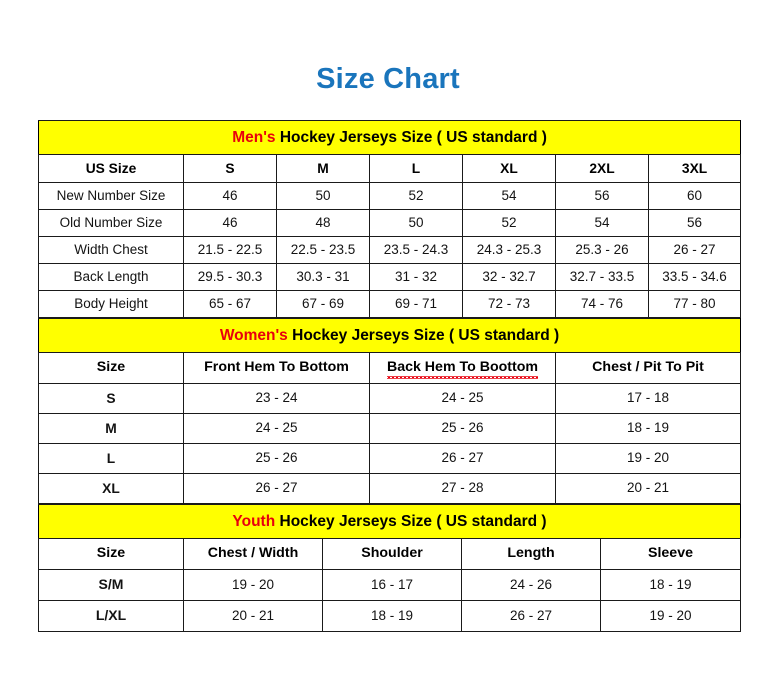 This screenshot has height=692, width=776. What do you see at coordinates (230, 250) in the screenshot?
I see `table-cell: 21.5 - 22.5` at bounding box center [230, 250].